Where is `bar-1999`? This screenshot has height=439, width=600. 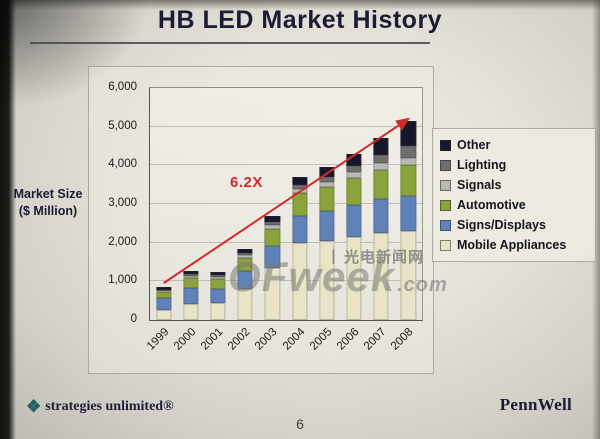 bar-1999 is located at coordinates (163, 204).